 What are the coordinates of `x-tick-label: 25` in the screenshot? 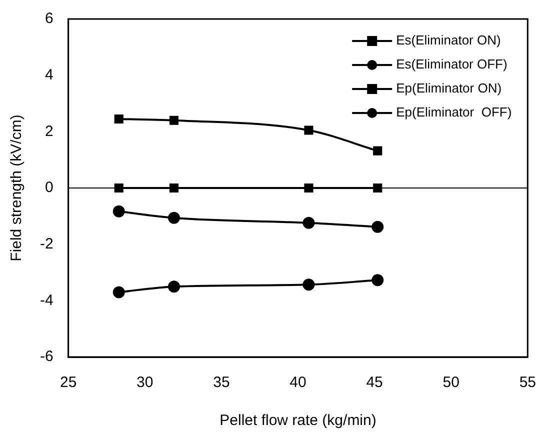 It's located at (68, 383).